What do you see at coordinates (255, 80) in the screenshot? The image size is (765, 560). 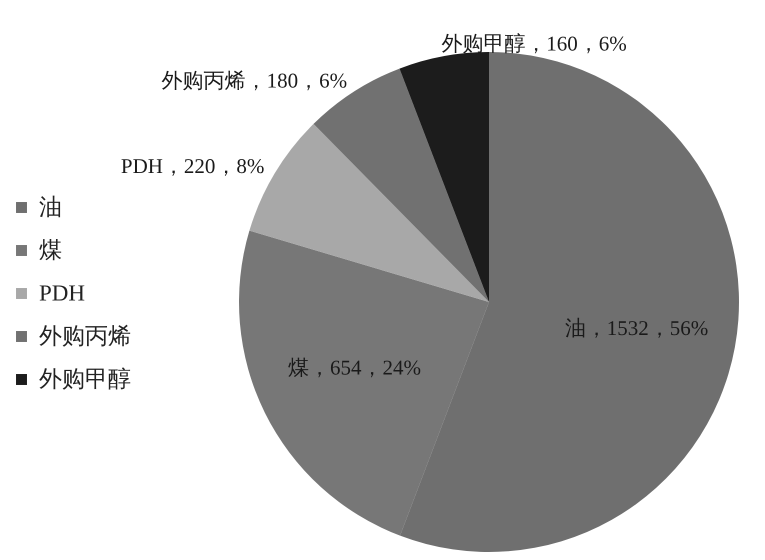 I see `data-label: 外购丙烯，180，6%` at bounding box center [255, 80].